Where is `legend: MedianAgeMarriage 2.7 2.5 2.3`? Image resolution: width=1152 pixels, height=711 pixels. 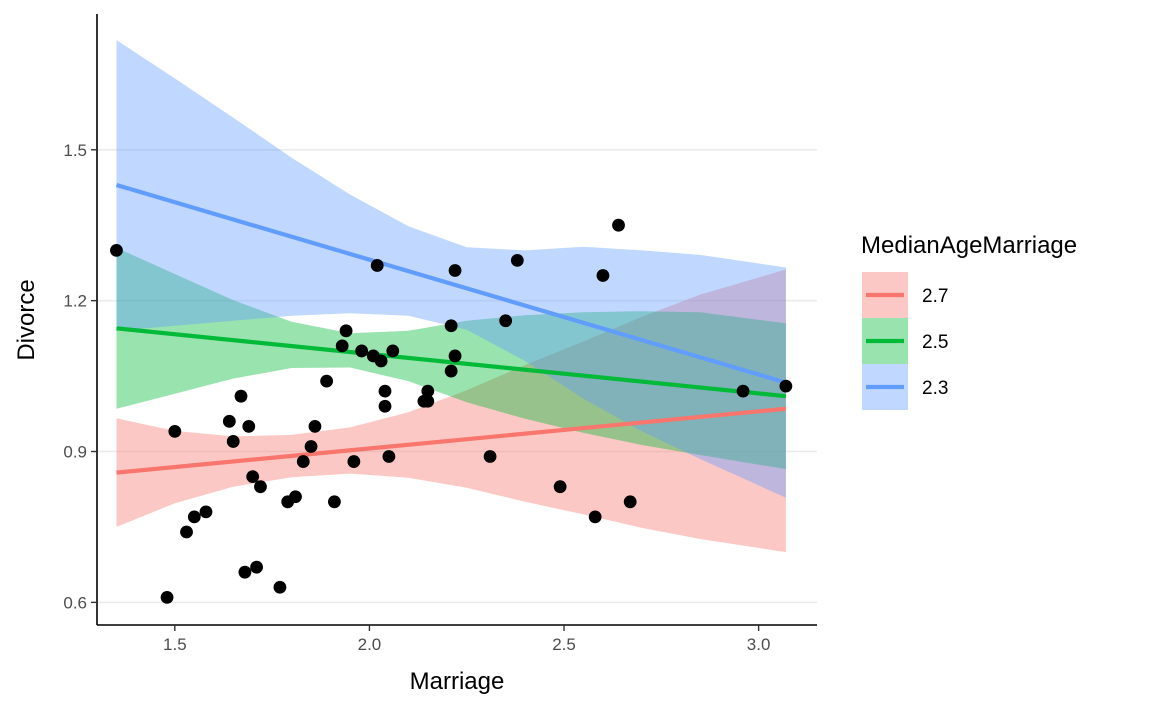 legend: MedianAgeMarriage 2.7 2.5 2.3 is located at coordinates (969, 321).